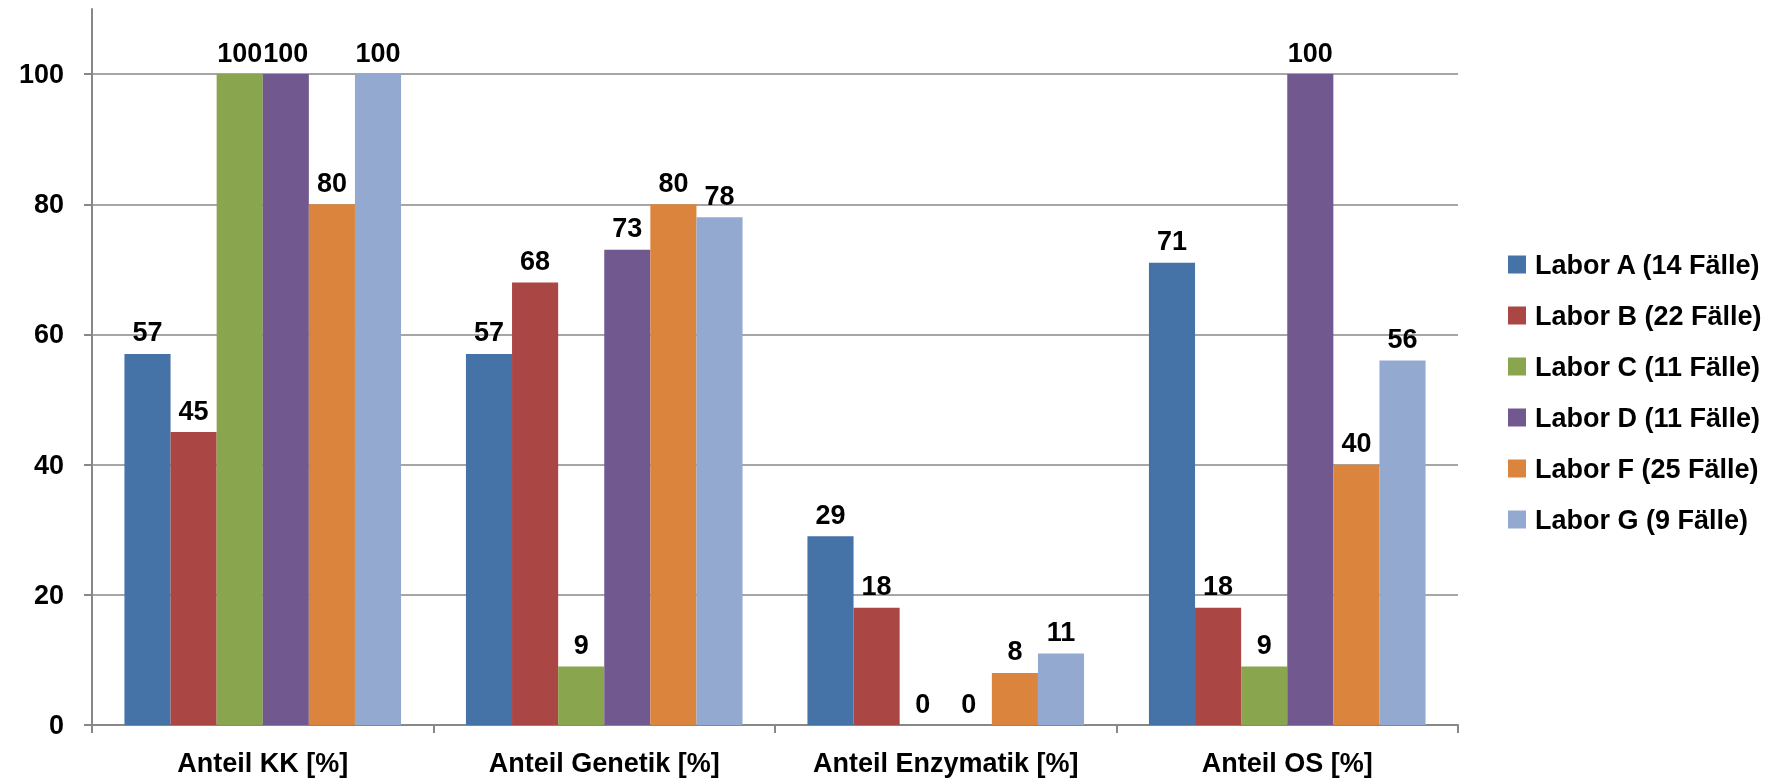  What do you see at coordinates (1015, 651) in the screenshot?
I see `data-label: 8` at bounding box center [1015, 651].